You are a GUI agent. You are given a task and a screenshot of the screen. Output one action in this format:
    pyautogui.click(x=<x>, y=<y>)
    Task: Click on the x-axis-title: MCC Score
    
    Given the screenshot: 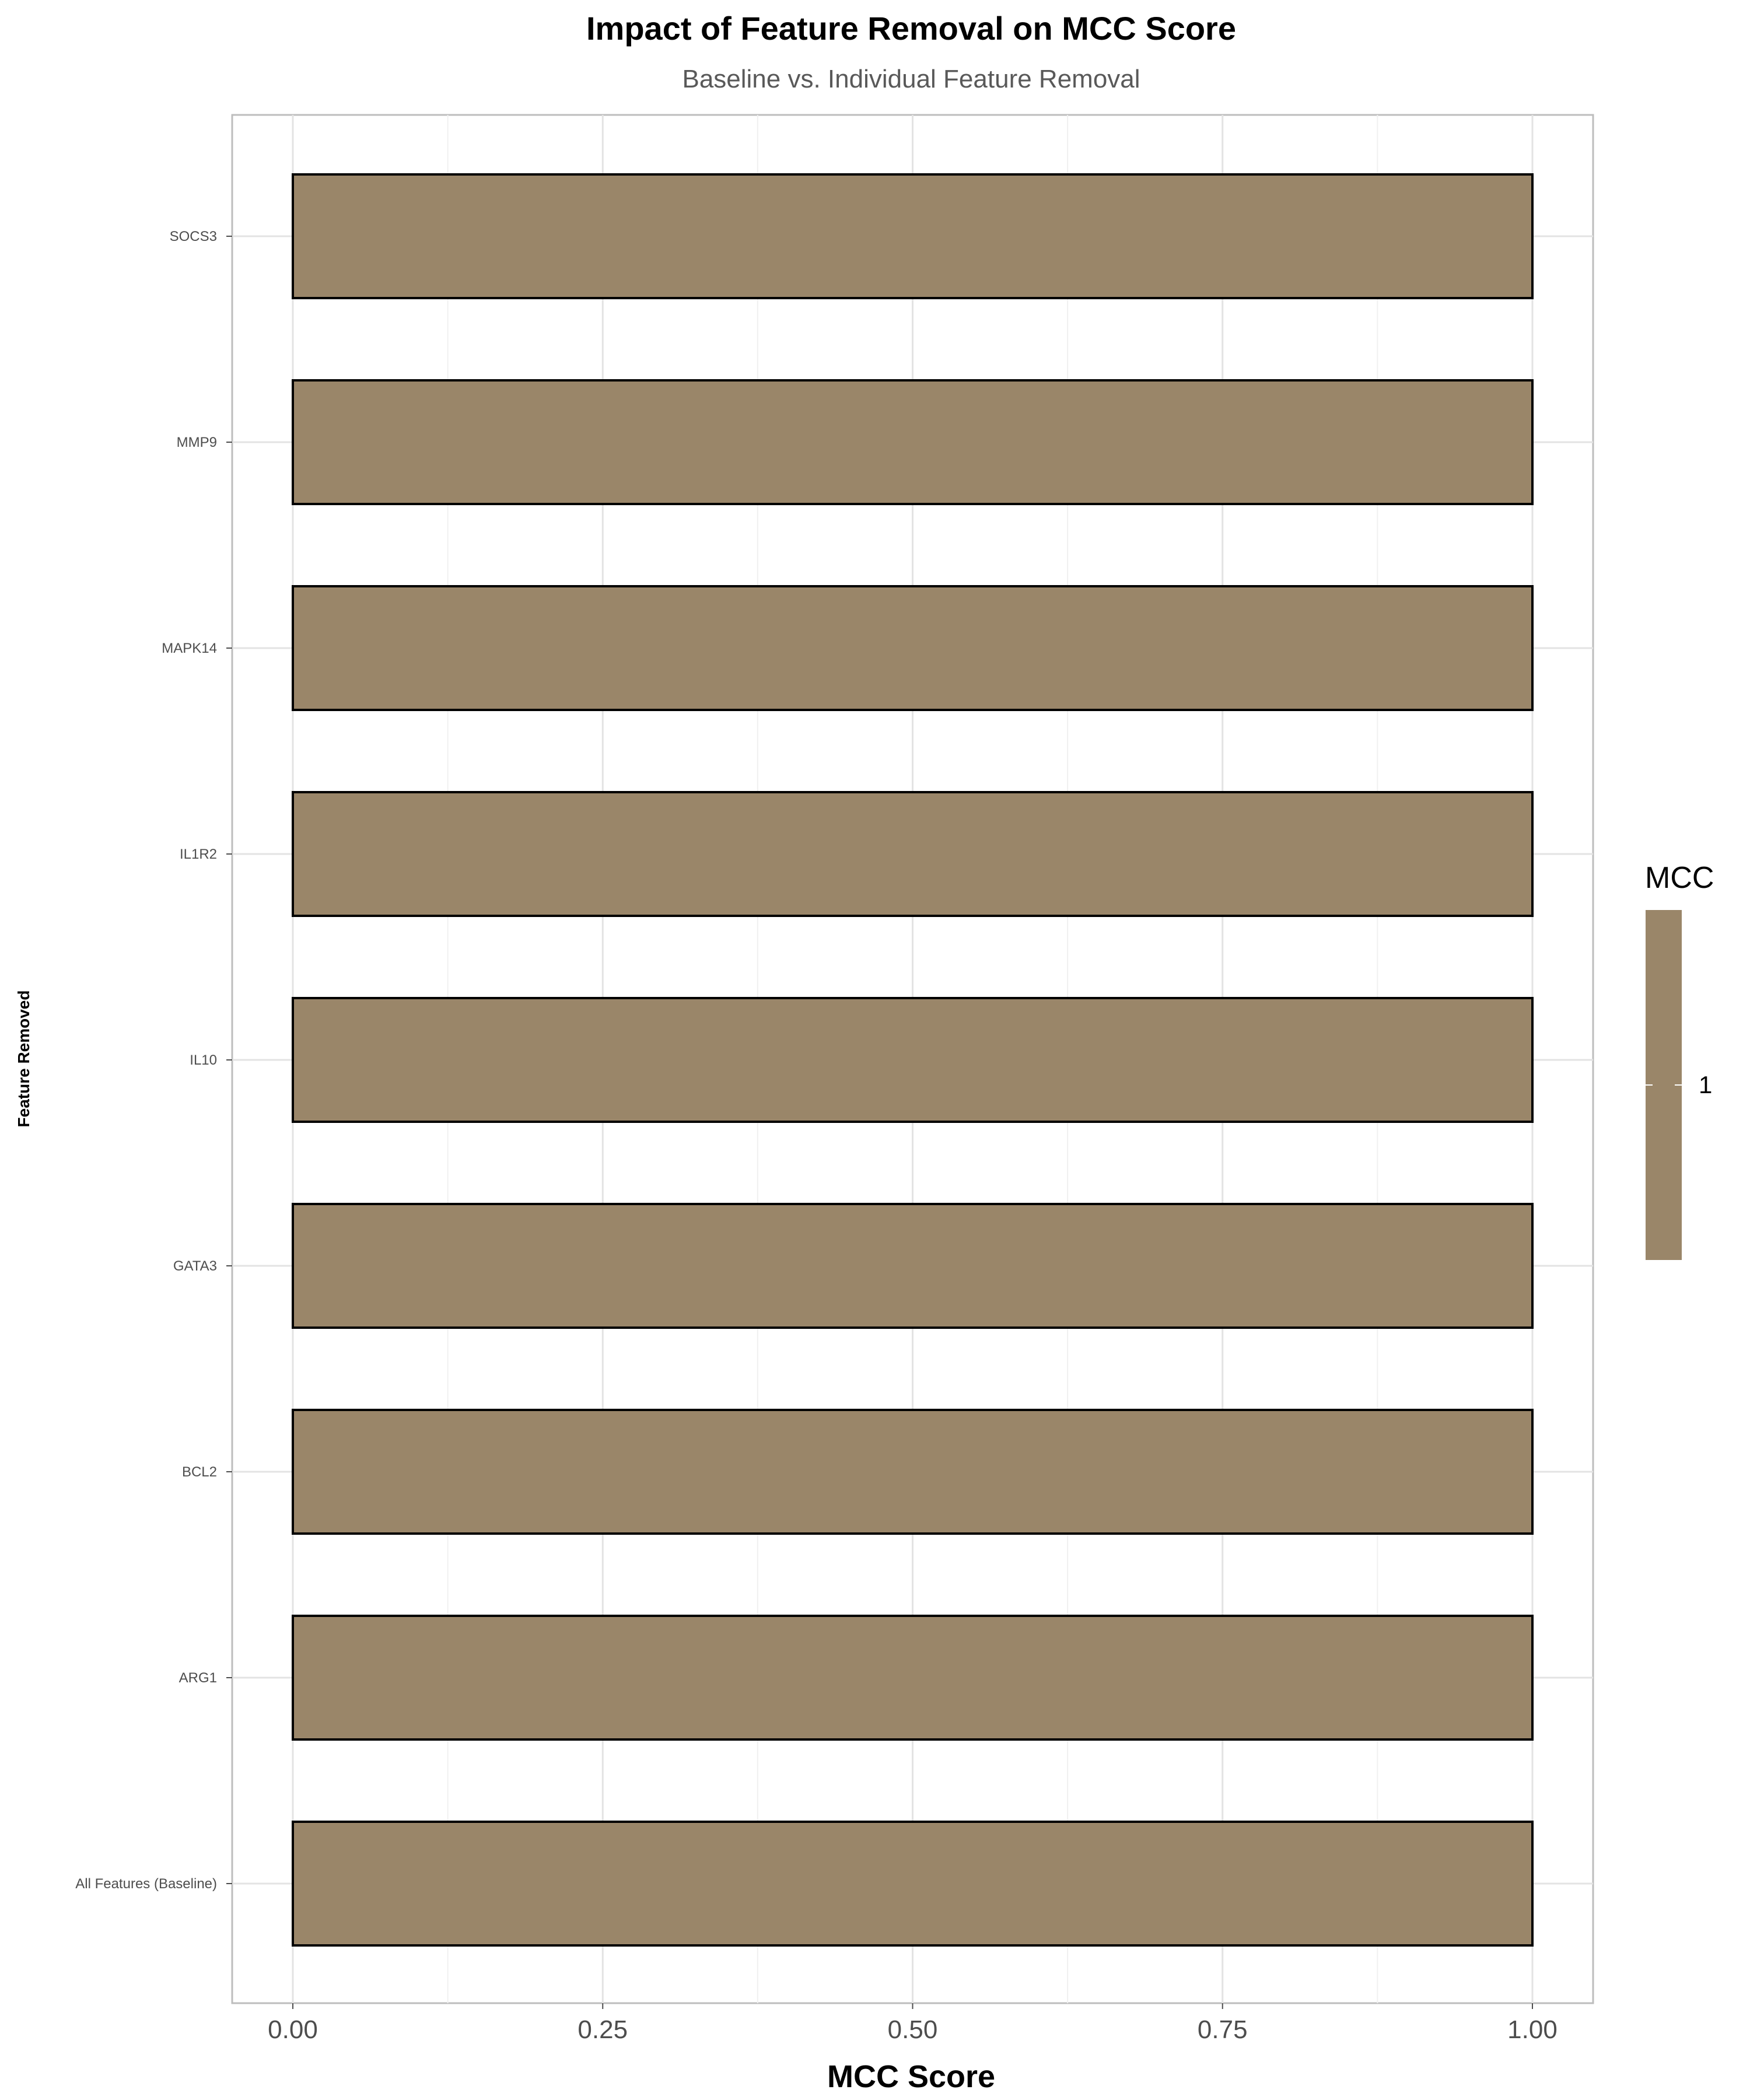 What is the action you would take?
    pyautogui.click(x=911, y=2076)
    